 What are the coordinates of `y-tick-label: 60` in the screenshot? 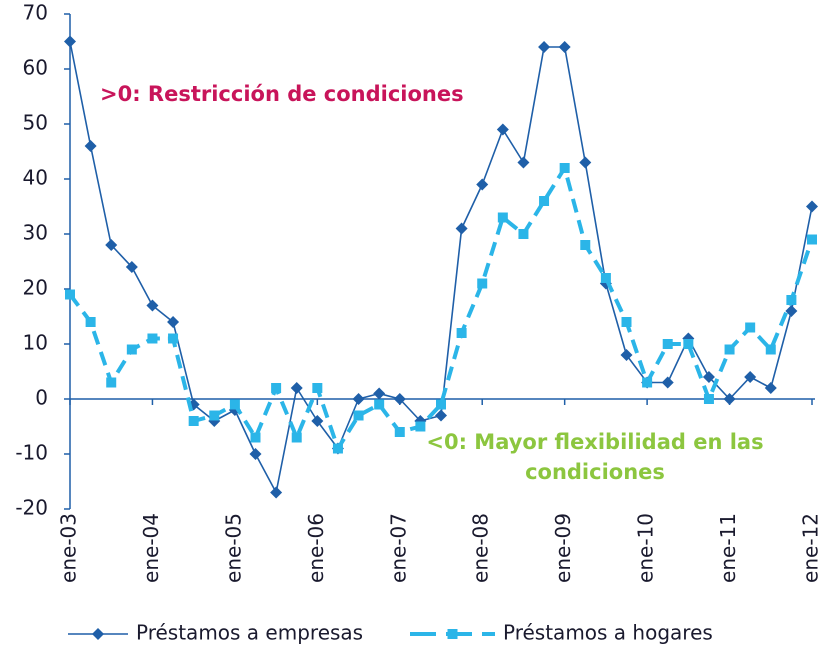 It's located at (35, 68).